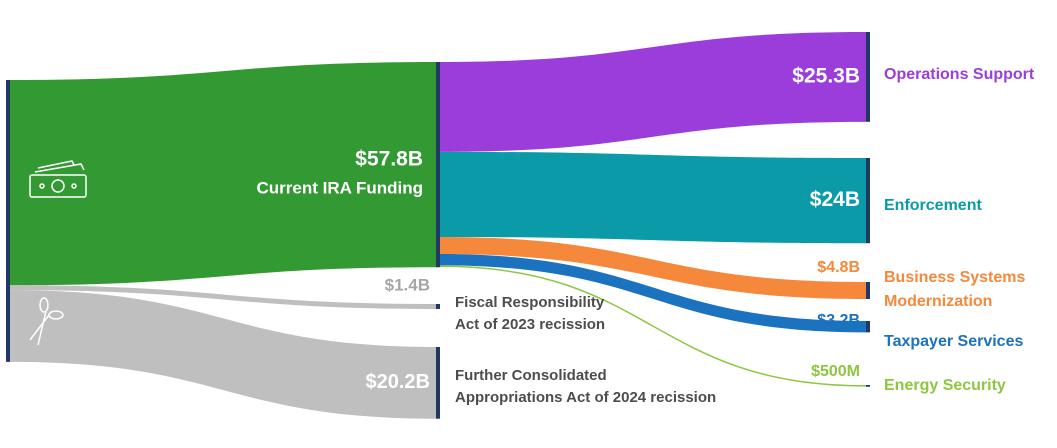  Describe the element at coordinates (838, 267) in the screenshot. I see `target-value-label: $4.8B` at that location.